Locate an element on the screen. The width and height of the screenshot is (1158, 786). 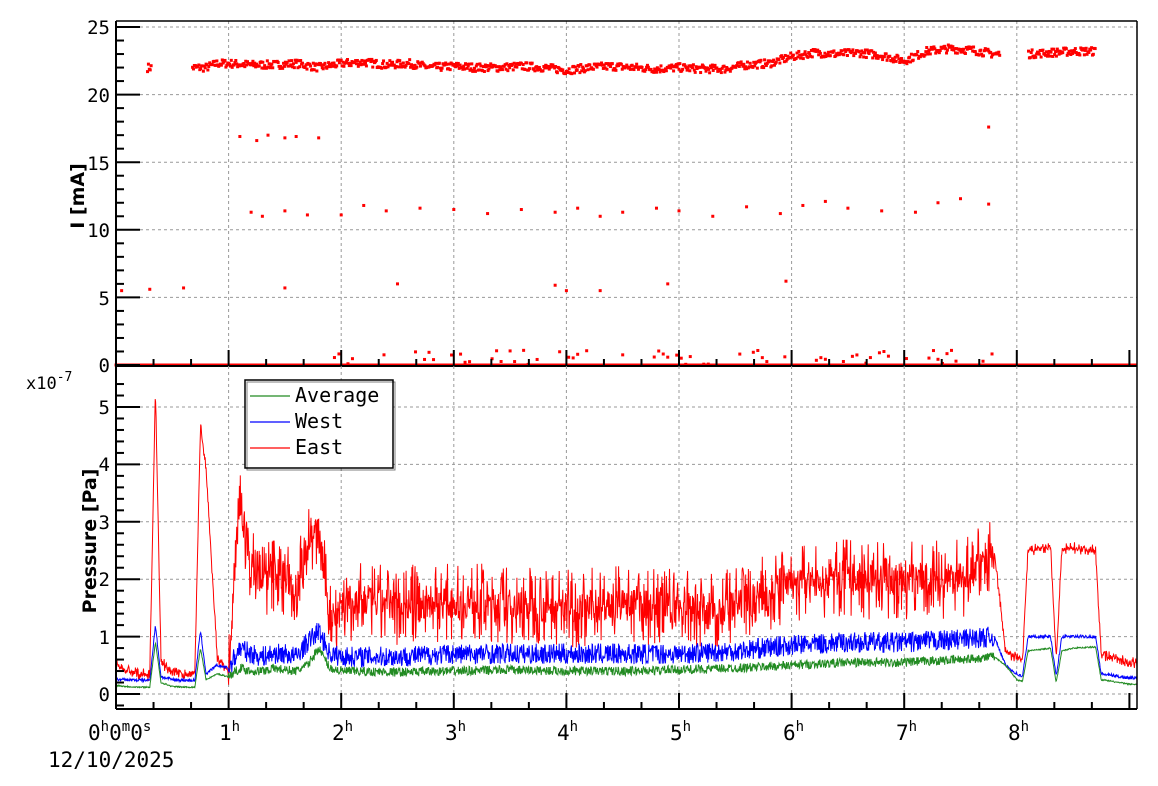
top-y-ticks is located at coordinates (128, 196).